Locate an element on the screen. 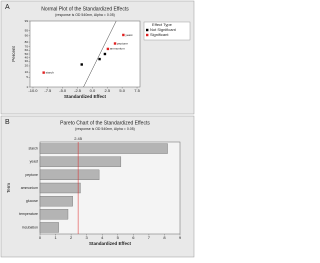  y-tick-label: 5 is located at coordinates (27, 77).